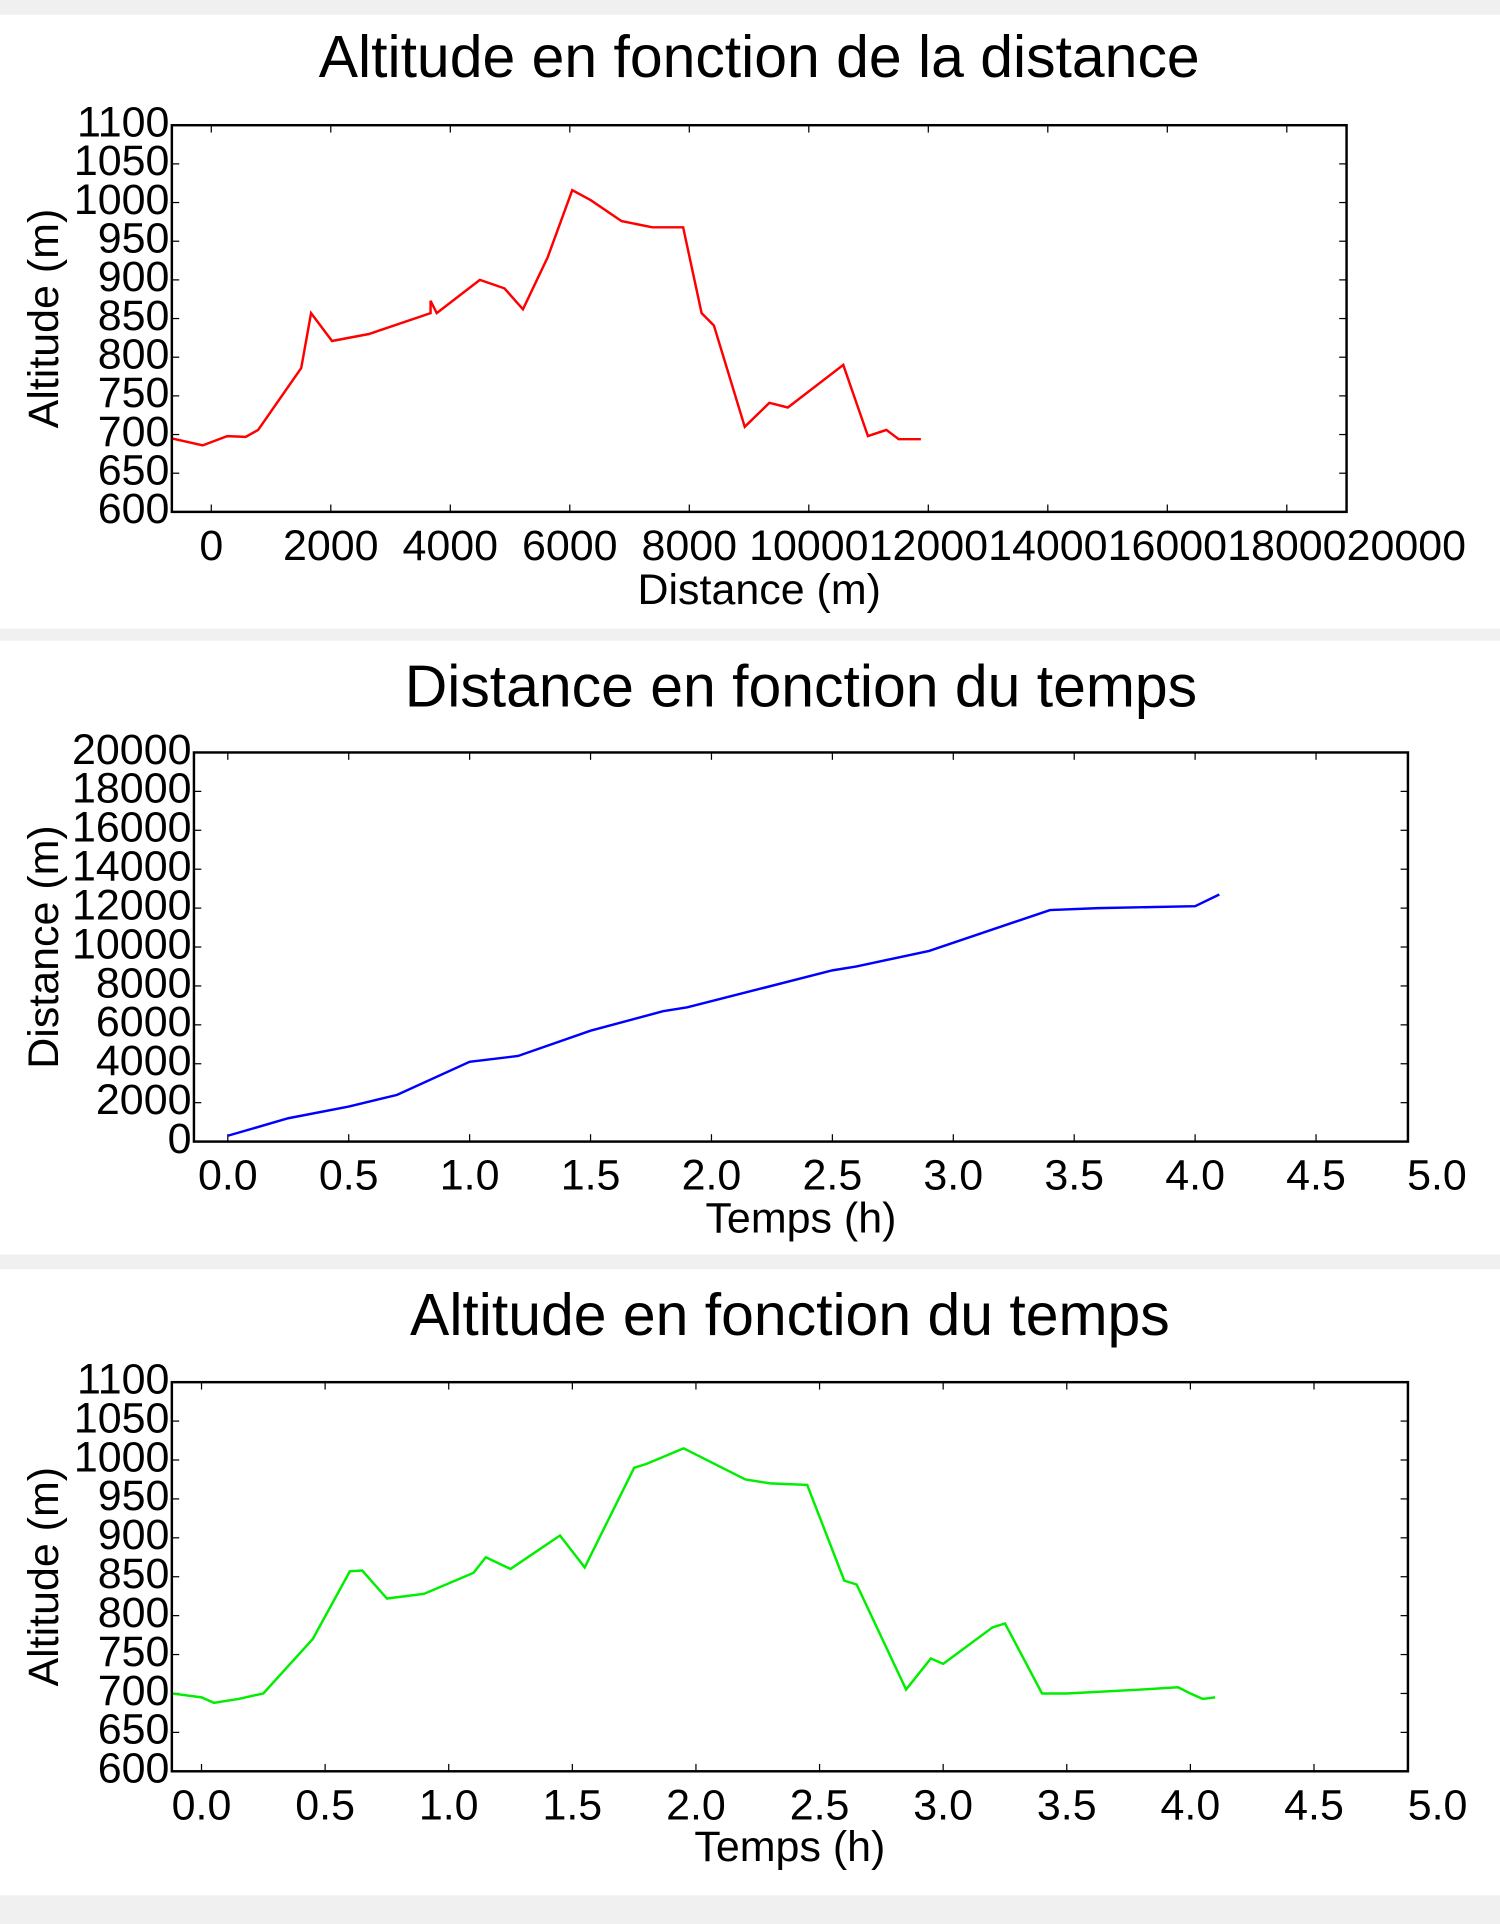  Describe the element at coordinates (211, 546) in the screenshot. I see `x-tick-label: 0` at that location.